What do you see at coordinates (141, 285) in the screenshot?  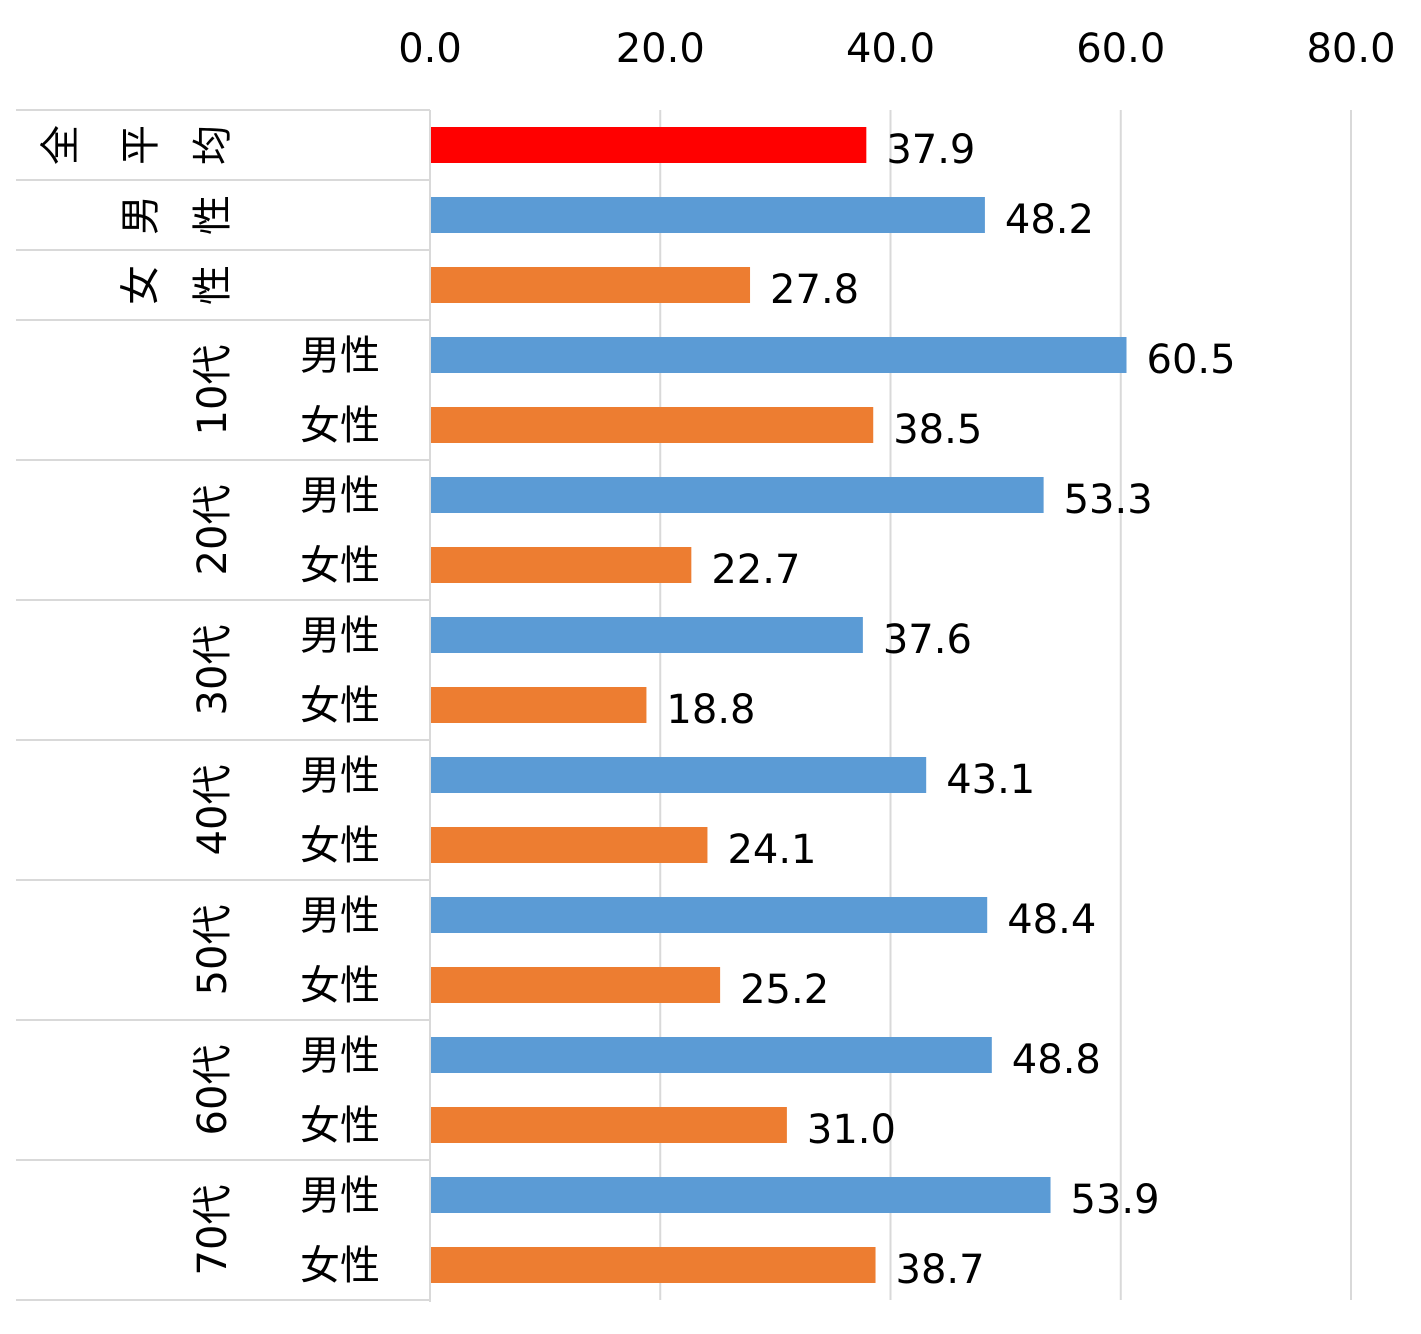 I see `group-label-char: 女` at bounding box center [141, 285].